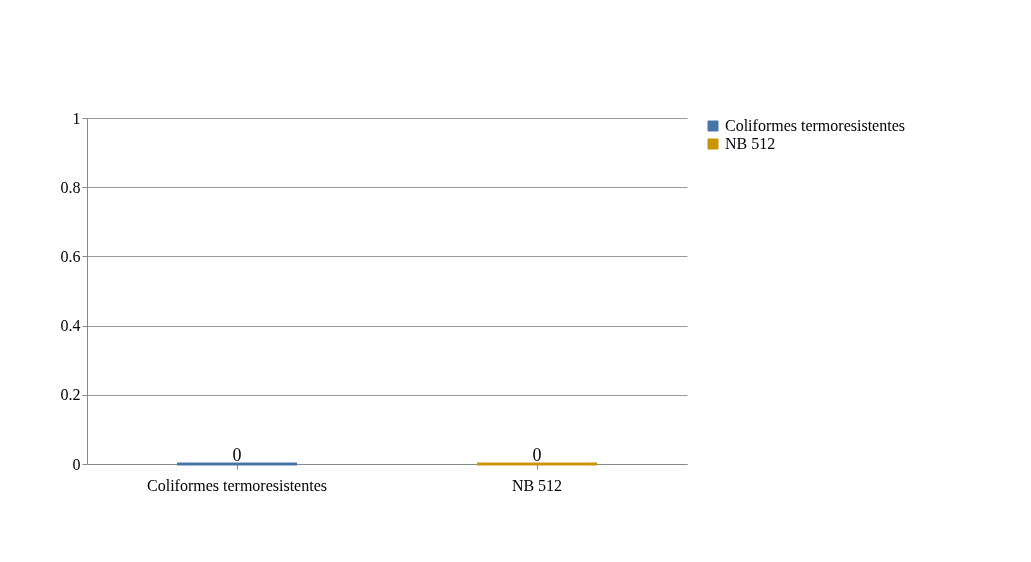 This screenshot has height=562, width=1031. What do you see at coordinates (70, 395) in the screenshot?
I see `y-tick-label: 0.2` at bounding box center [70, 395].